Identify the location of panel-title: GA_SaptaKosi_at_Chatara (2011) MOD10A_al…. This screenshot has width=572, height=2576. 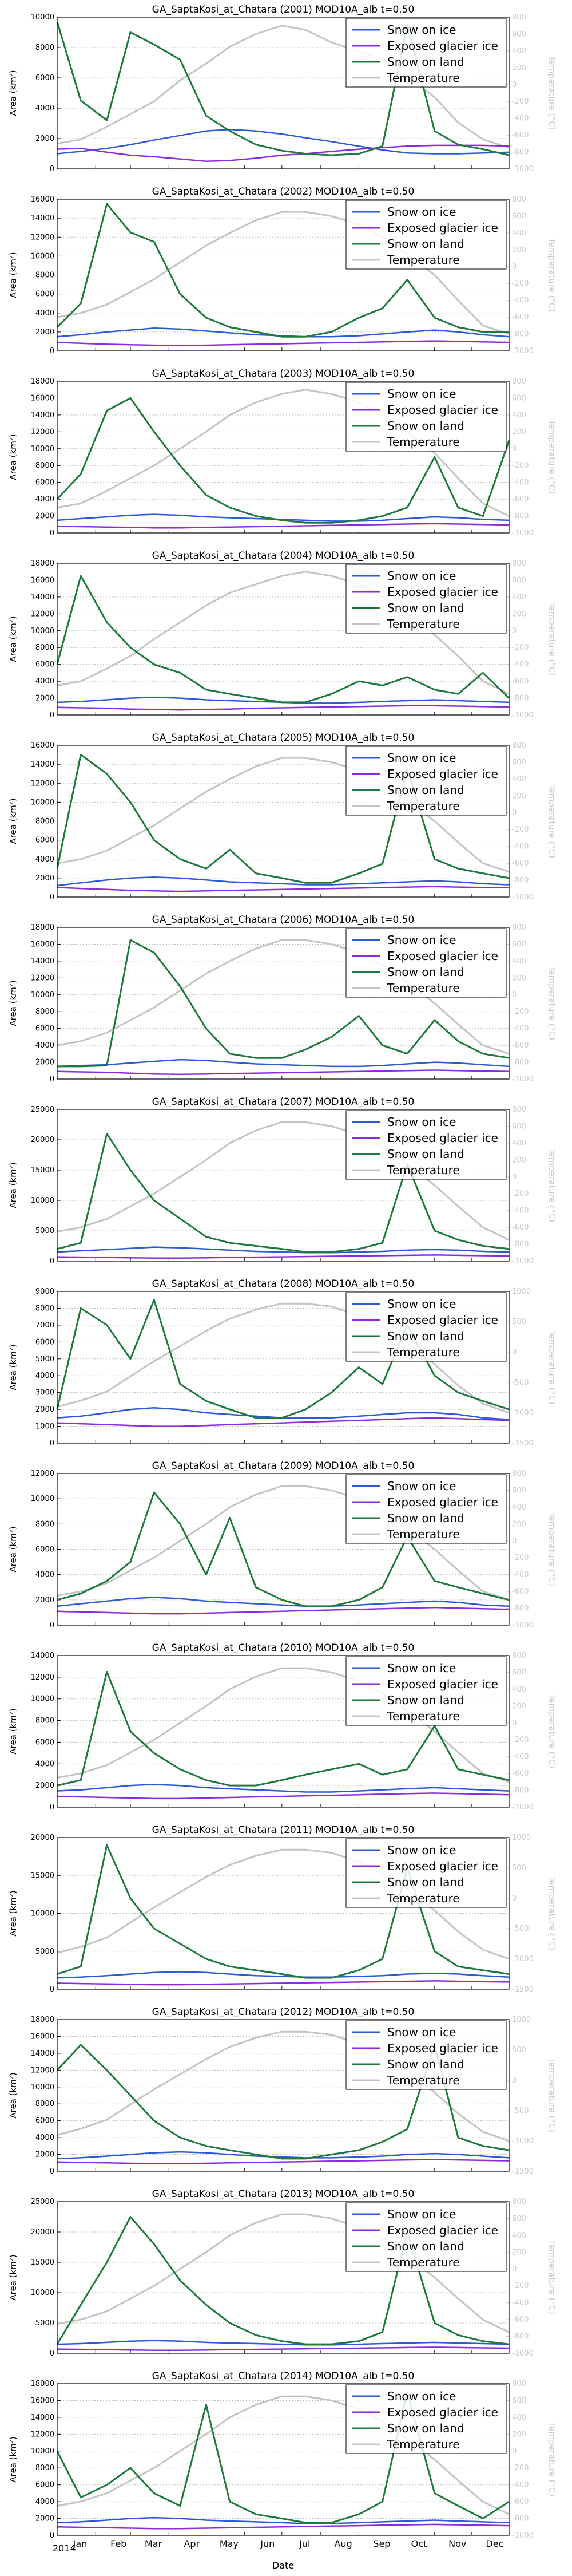
(283, 1830).